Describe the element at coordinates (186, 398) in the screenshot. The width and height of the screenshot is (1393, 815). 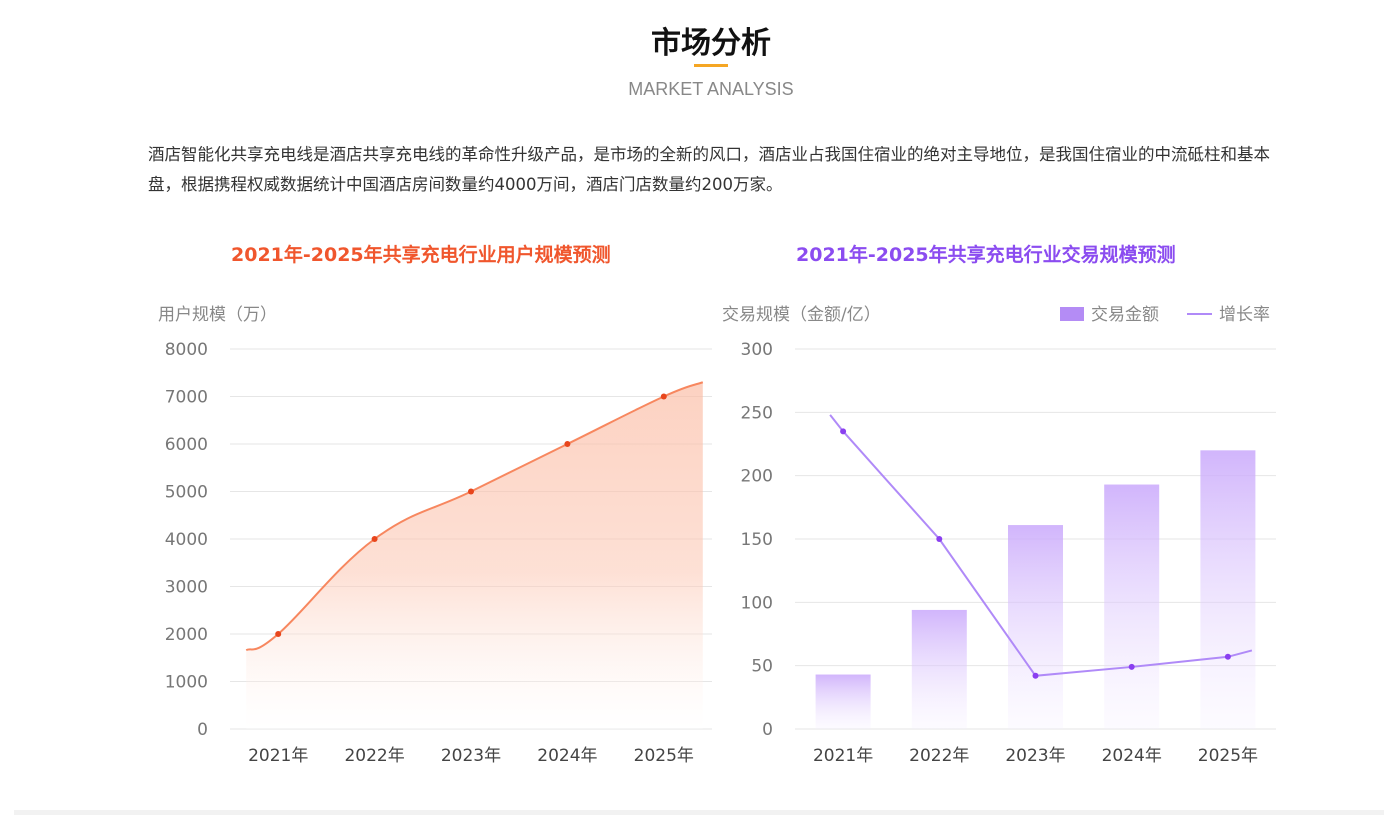
I see `y-tick-label: 7000` at that location.